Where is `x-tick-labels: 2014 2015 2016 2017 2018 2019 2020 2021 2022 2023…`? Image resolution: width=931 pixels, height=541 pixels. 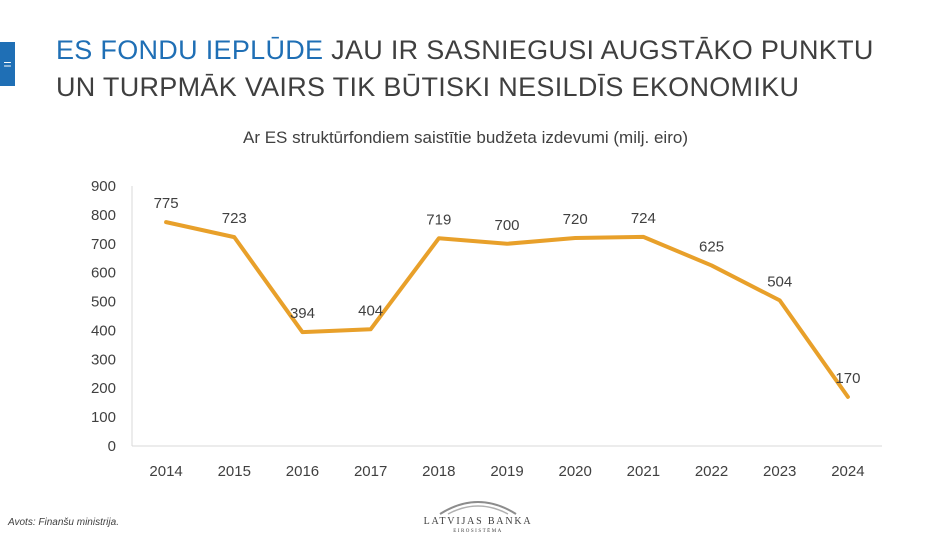
x-tick-labels: 2014 2015 2016 2017 2018 2019 2020 2021 2022 2023… is located at coordinates (506, 471).